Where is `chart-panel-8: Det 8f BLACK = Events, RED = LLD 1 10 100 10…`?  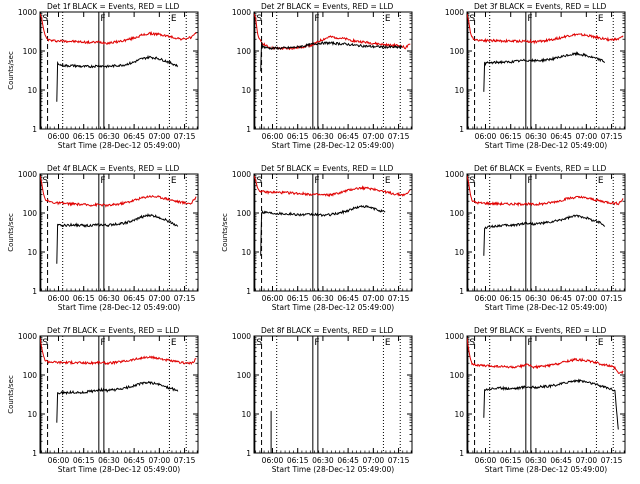 chart-panel-8: Det 8f BLACK = Events, RED = LLD 1 10 100 10… is located at coordinates (322, 400).